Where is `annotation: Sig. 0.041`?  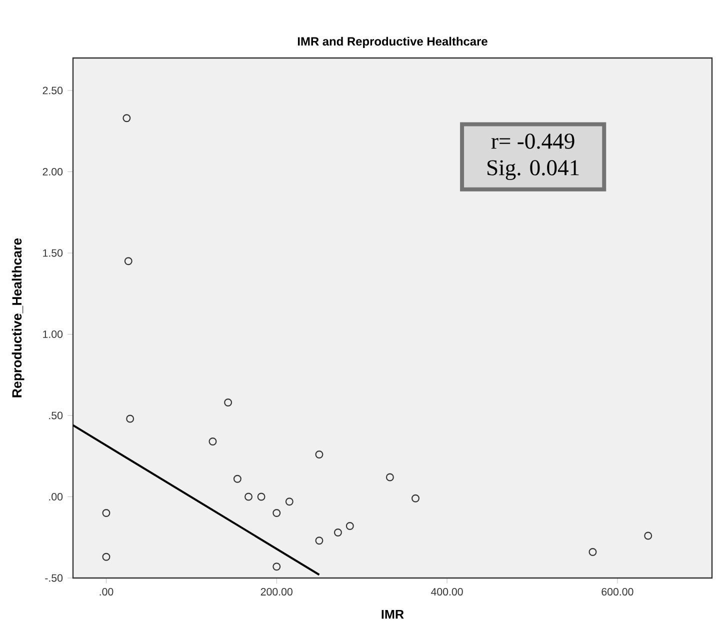
annotation: Sig. 0.041 is located at coordinates (533, 170).